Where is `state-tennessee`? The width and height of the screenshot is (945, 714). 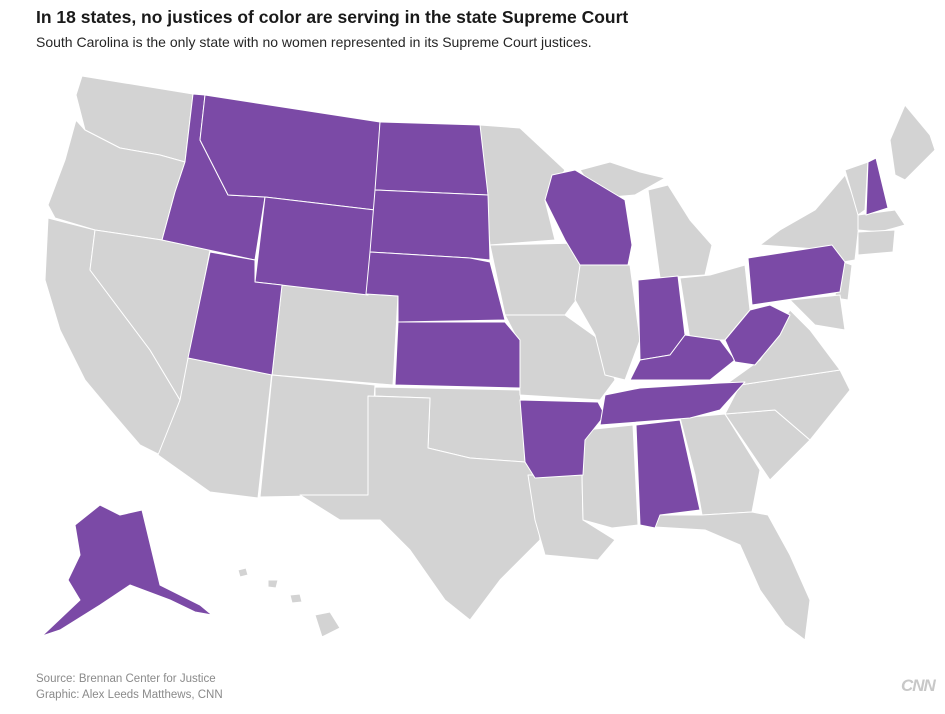
state-tennessee is located at coordinates (672, 403).